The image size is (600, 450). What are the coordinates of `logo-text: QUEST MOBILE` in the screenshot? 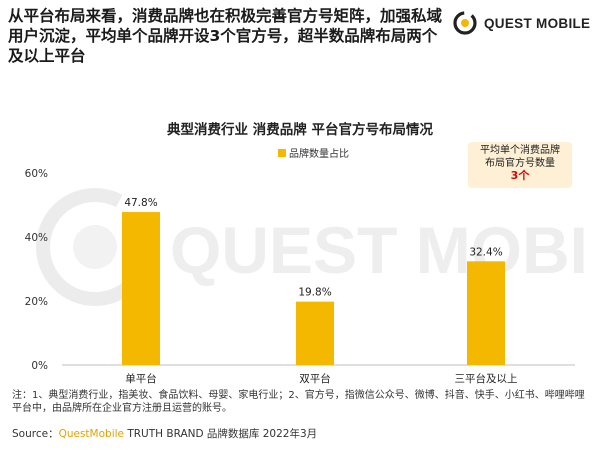 It's located at (537, 23).